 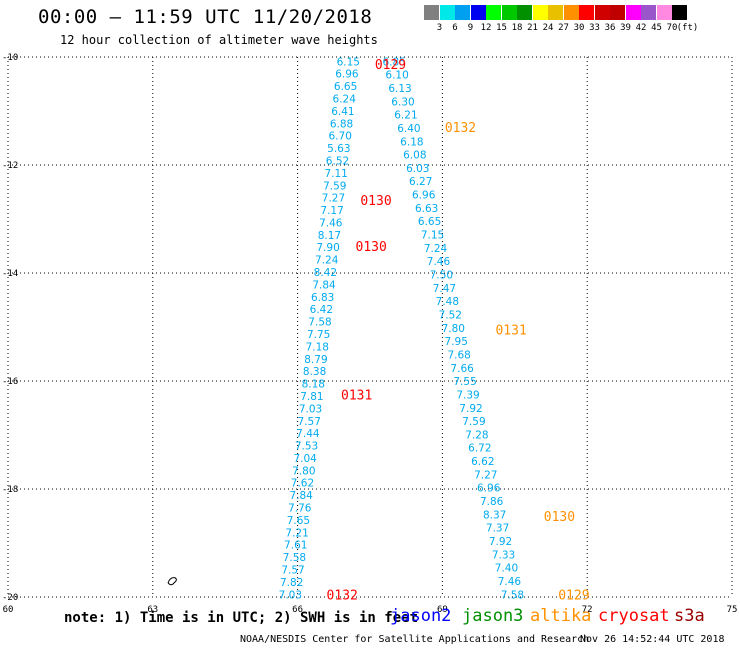 What do you see at coordinates (689, 616) in the screenshot?
I see `legend-s3a: s3a` at bounding box center [689, 616].